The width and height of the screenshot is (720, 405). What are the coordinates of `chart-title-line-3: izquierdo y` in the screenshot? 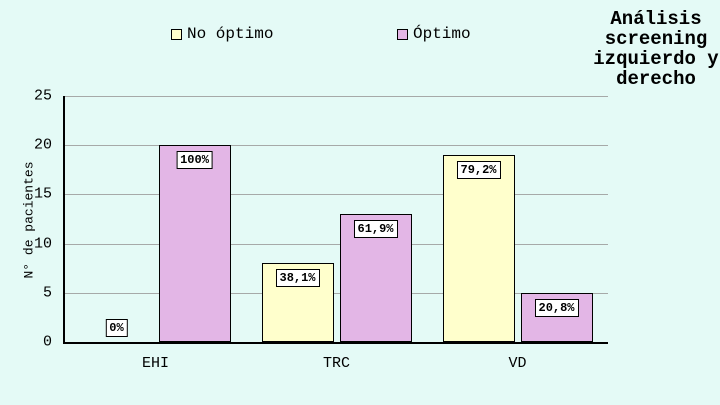 It's located at (656, 59).